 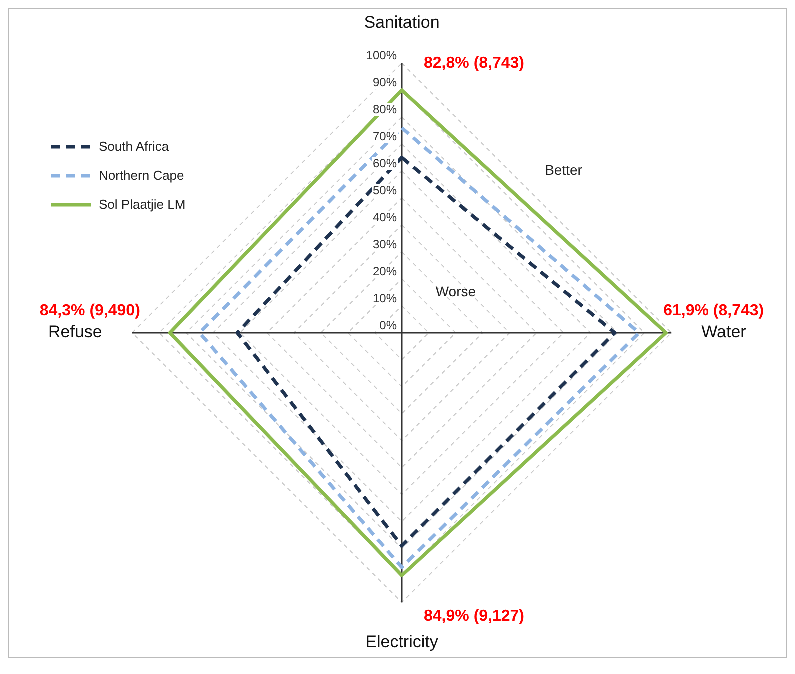 What do you see at coordinates (385, 163) in the screenshot?
I see `y-tick-label: 60%` at bounding box center [385, 163].